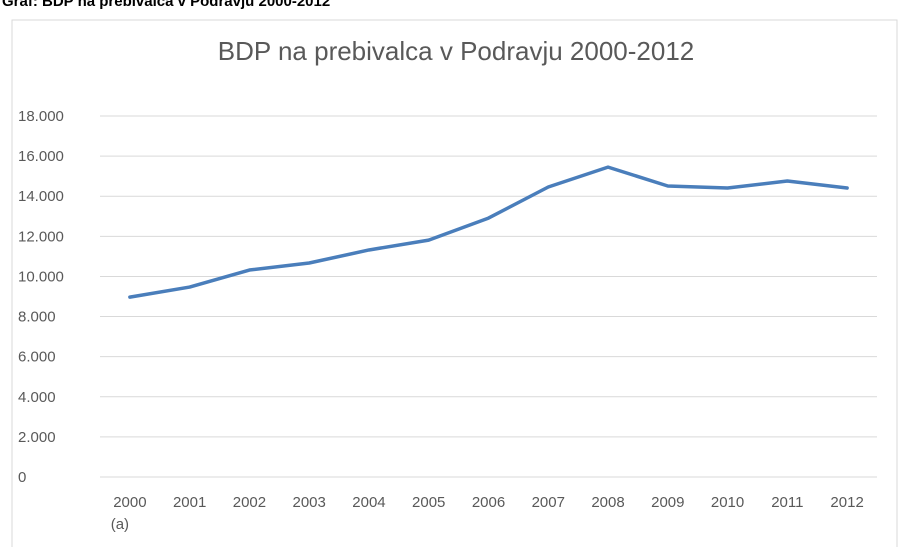 This screenshot has height=547, width=898. I want to click on chart-title: BDP na prebivalca v Podravju 2000-2012, so click(456, 51).